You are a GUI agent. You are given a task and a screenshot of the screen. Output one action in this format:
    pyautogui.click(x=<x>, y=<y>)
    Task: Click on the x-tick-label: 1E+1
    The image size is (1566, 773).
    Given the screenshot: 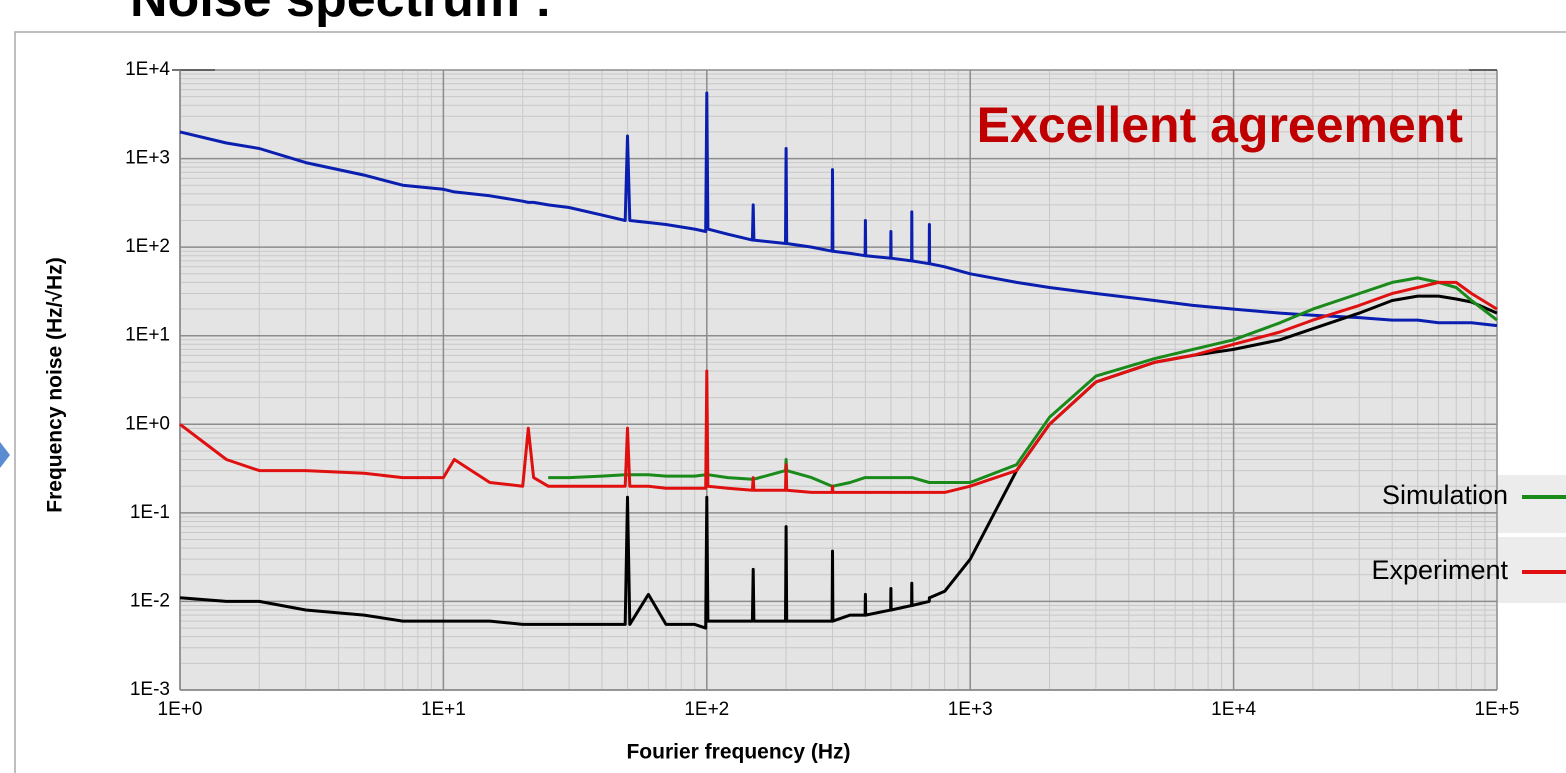 What is the action you would take?
    pyautogui.click(x=443, y=709)
    